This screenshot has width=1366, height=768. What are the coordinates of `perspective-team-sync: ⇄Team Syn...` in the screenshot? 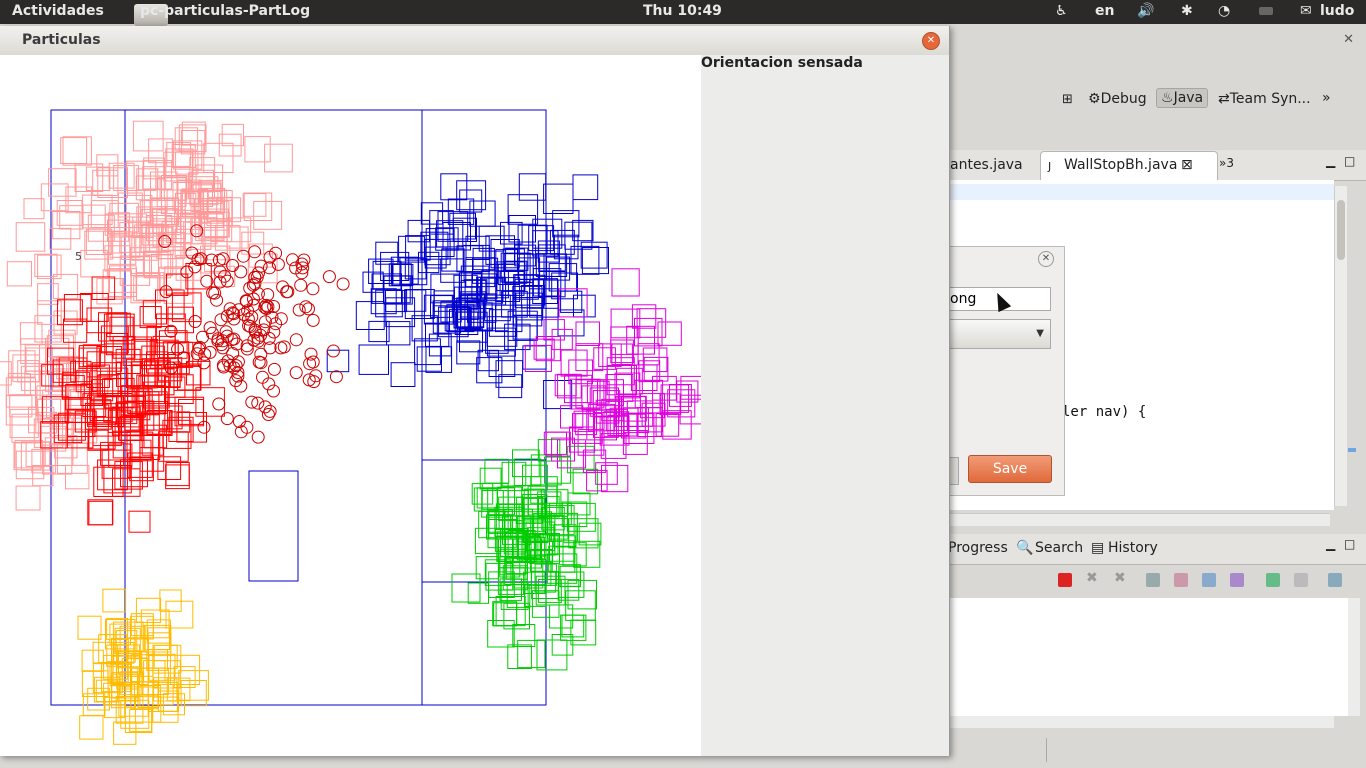 It's located at (1264, 99).